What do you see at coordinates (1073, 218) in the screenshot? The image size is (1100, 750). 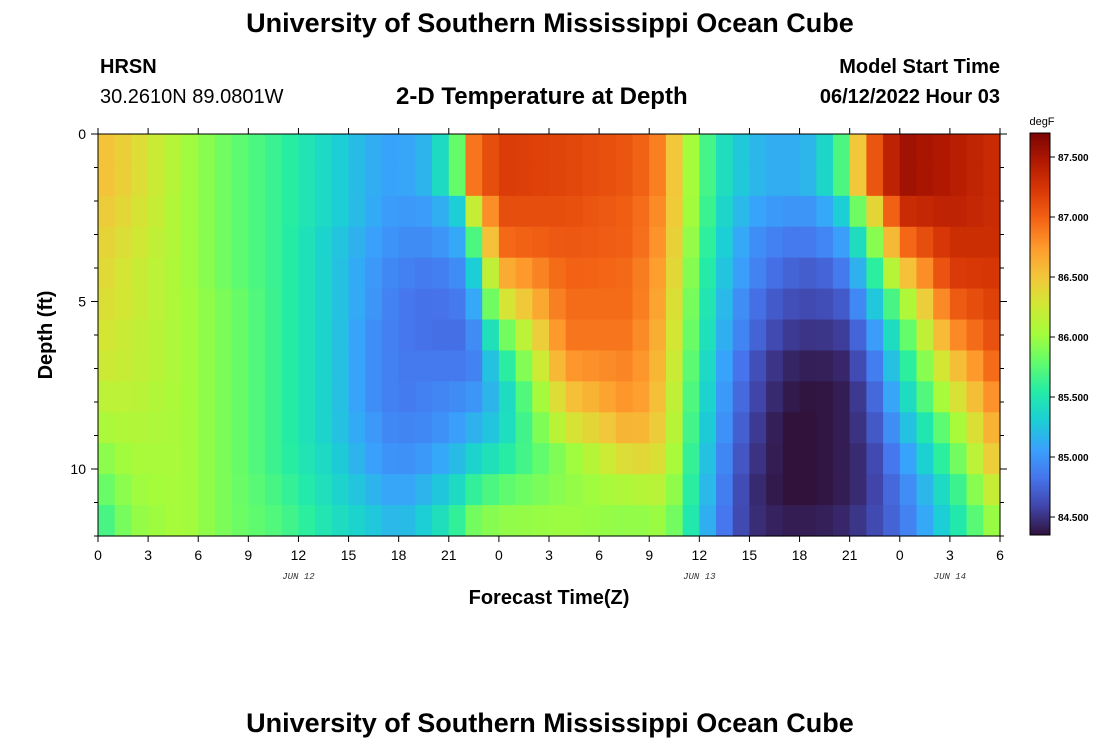 I see `colorbar-tick-label: 87.000` at bounding box center [1073, 218].